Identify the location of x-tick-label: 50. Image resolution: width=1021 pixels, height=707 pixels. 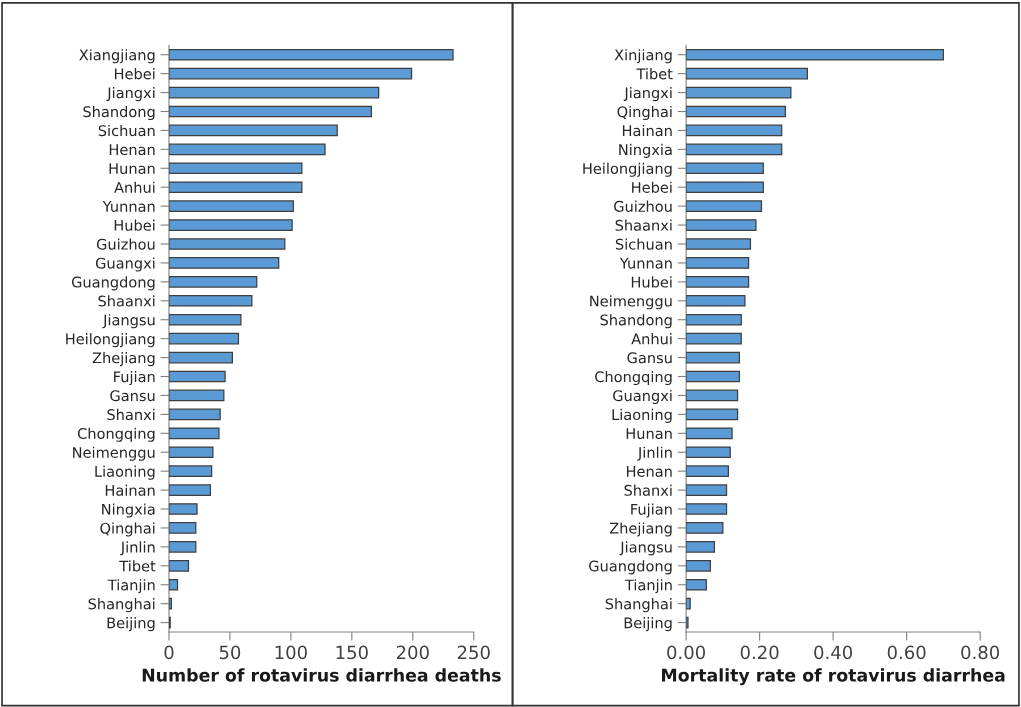
(230, 652).